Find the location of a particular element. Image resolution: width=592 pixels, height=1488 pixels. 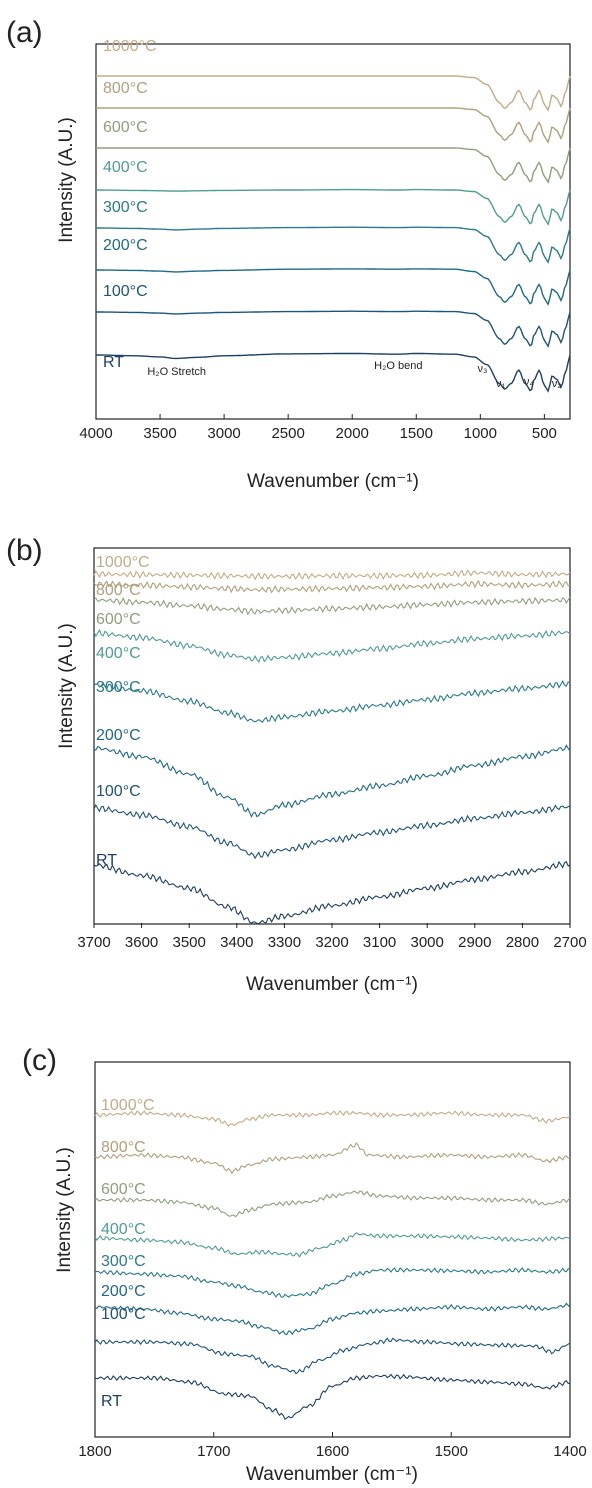

x-tick-label: 1400 is located at coordinates (569, 1451).